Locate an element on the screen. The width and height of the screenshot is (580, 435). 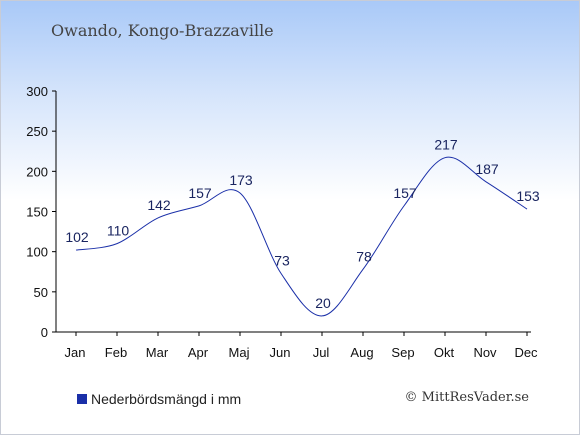
y-tick-label: 100 is located at coordinates (37, 252).